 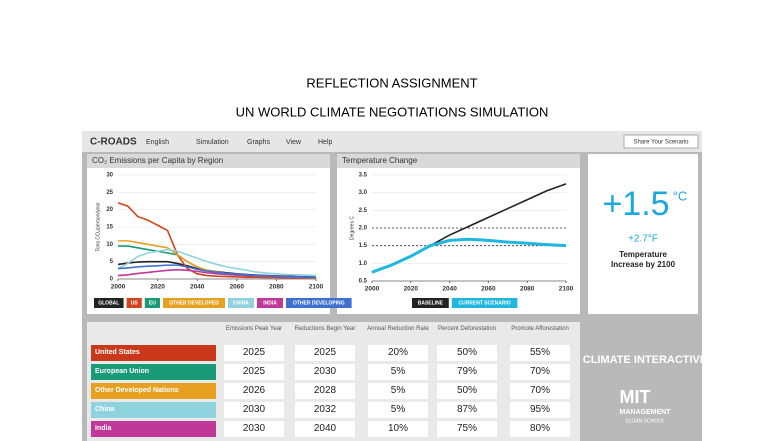 What do you see at coordinates (467, 372) in the screenshot?
I see `table-cell: 79%` at bounding box center [467, 372].